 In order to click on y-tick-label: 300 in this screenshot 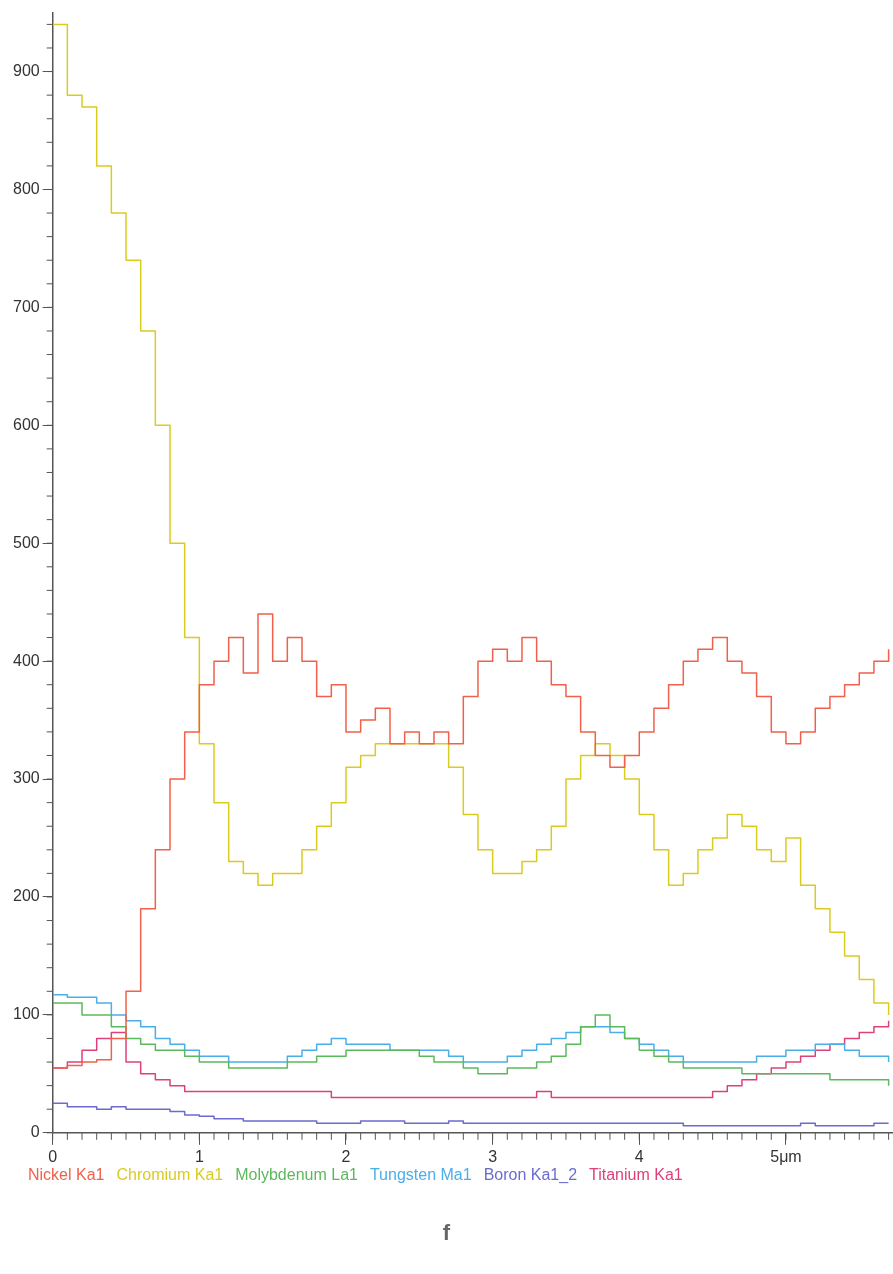, I will do `click(26, 778)`.